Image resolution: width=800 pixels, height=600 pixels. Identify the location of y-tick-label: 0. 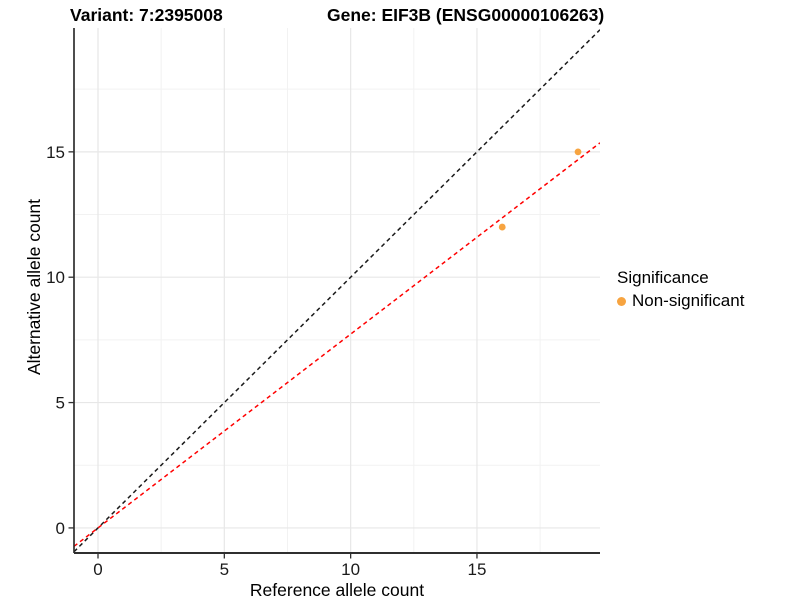
(60, 528).